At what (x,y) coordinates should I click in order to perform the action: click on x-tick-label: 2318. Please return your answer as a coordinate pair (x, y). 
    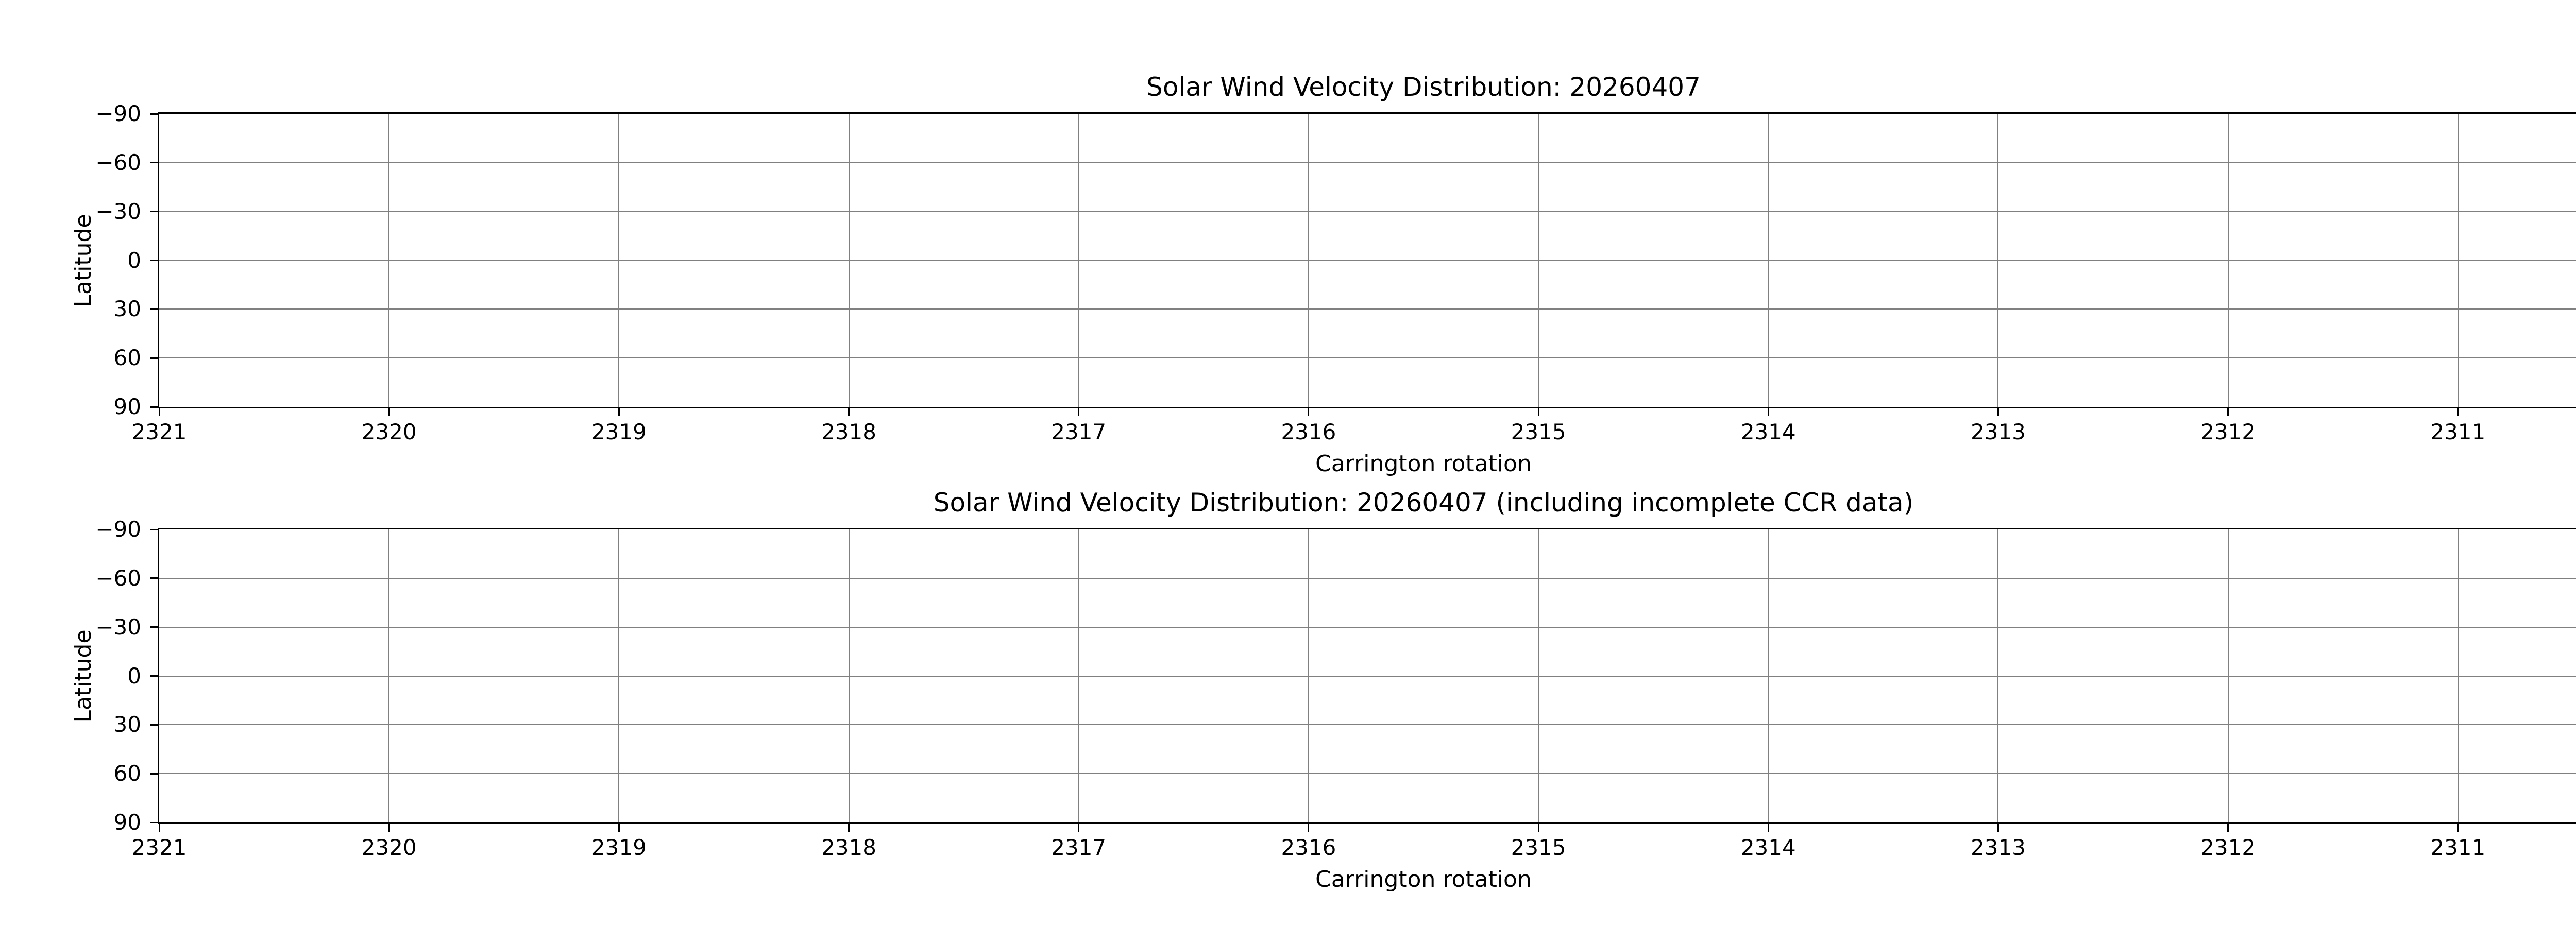
    Looking at the image, I should click on (848, 848).